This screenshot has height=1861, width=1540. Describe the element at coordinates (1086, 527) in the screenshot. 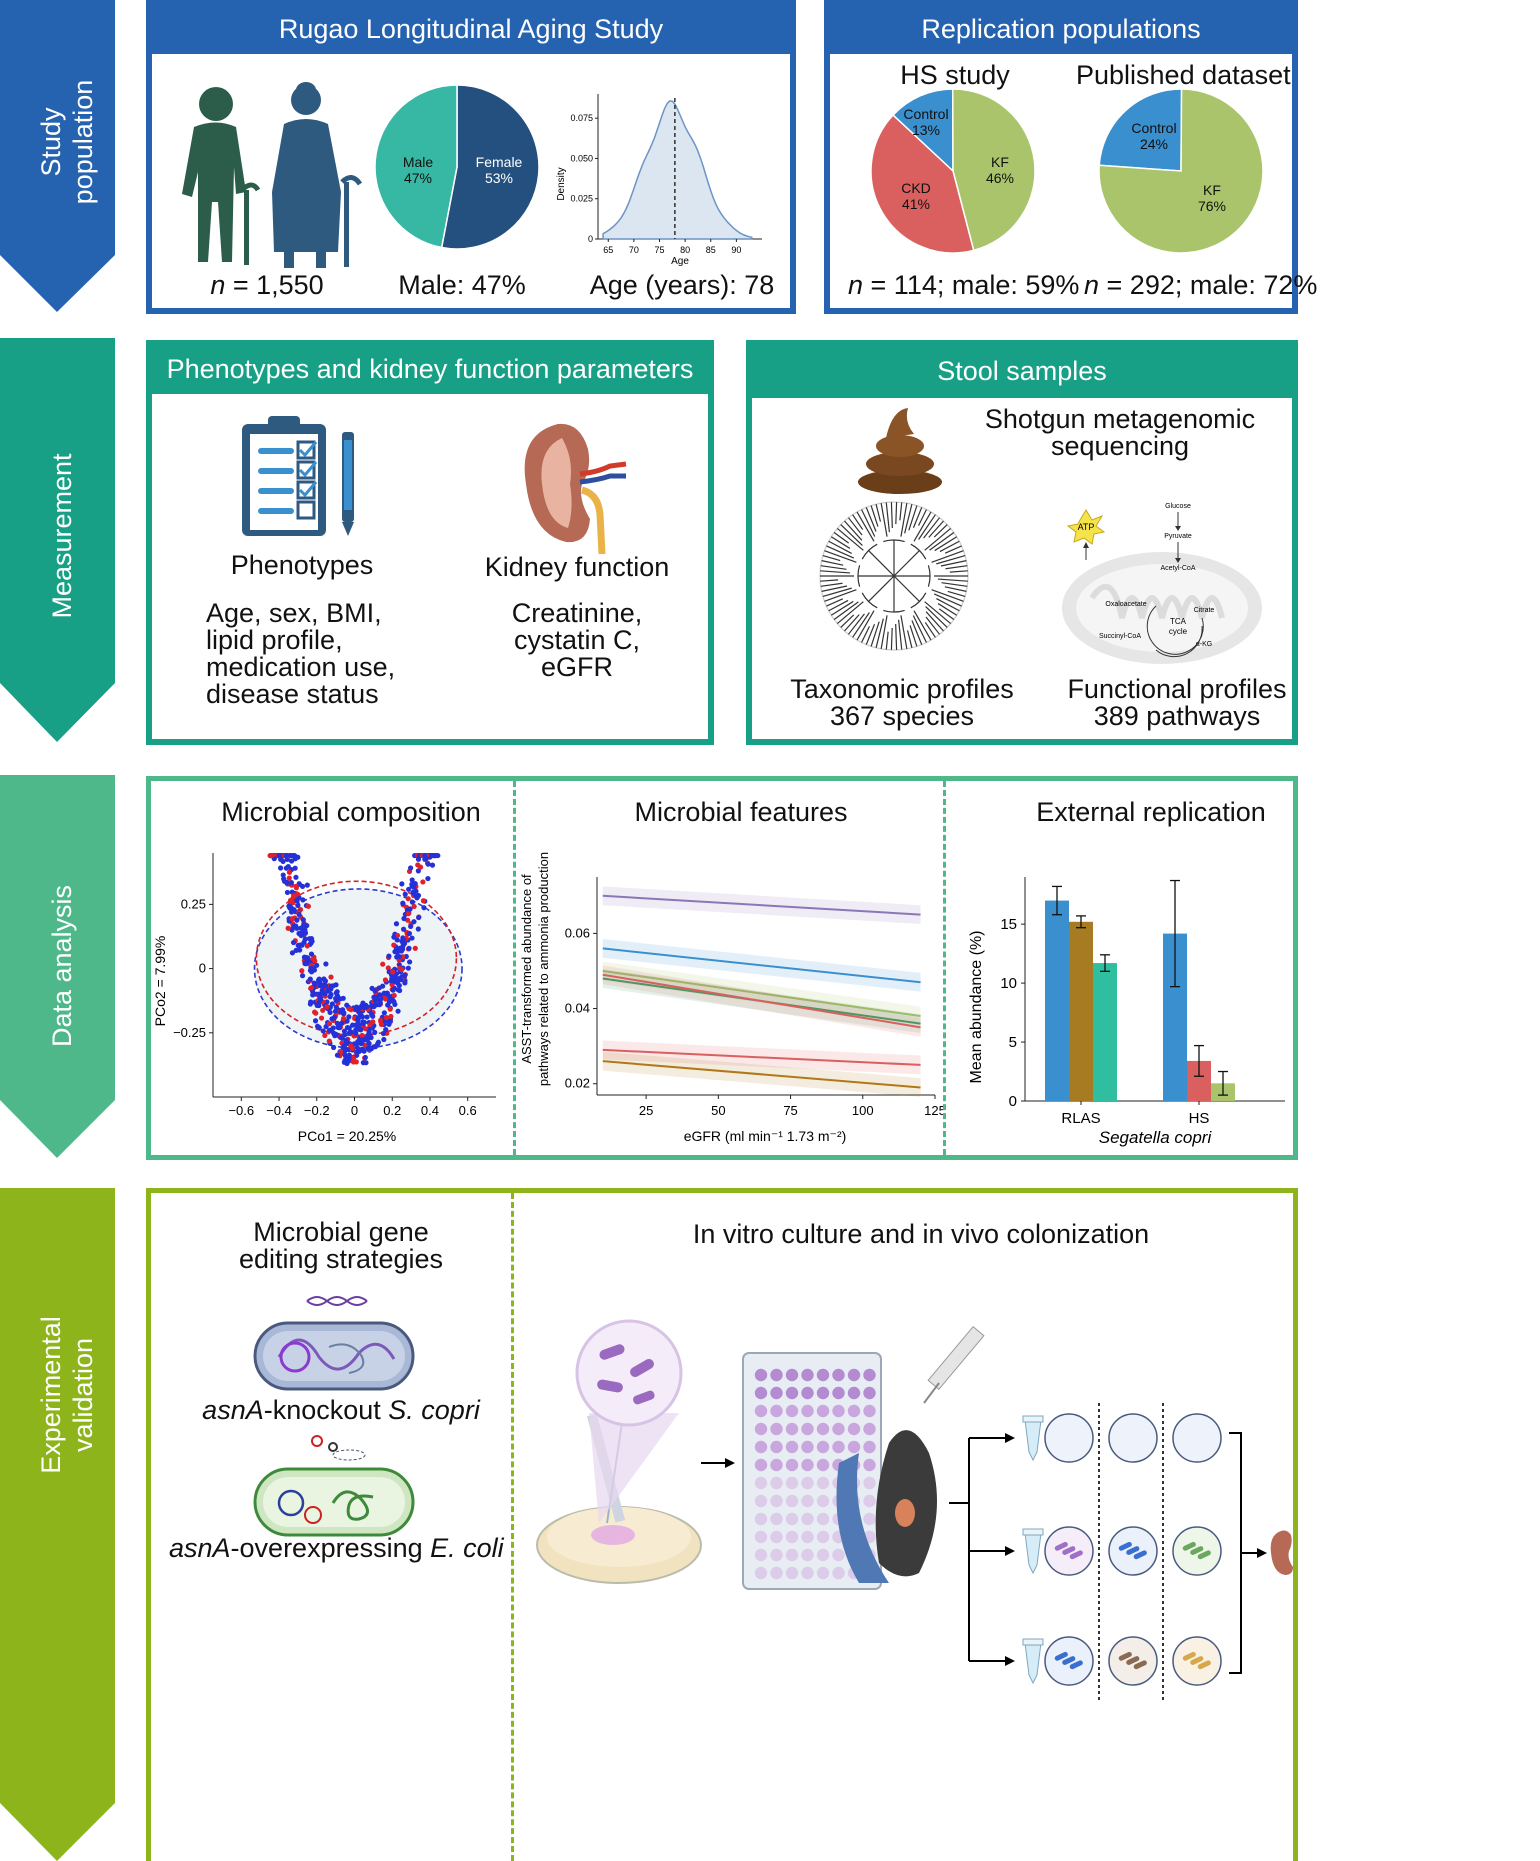

I see `atp-label: ATP` at that location.